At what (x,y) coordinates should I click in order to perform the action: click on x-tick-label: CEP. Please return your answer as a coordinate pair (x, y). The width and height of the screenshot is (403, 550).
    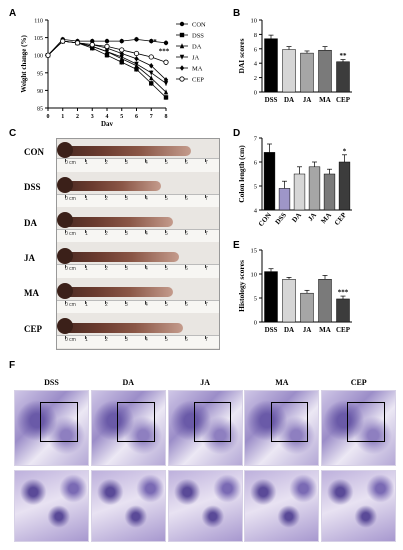
    Looking at the image, I should click on (343, 100).